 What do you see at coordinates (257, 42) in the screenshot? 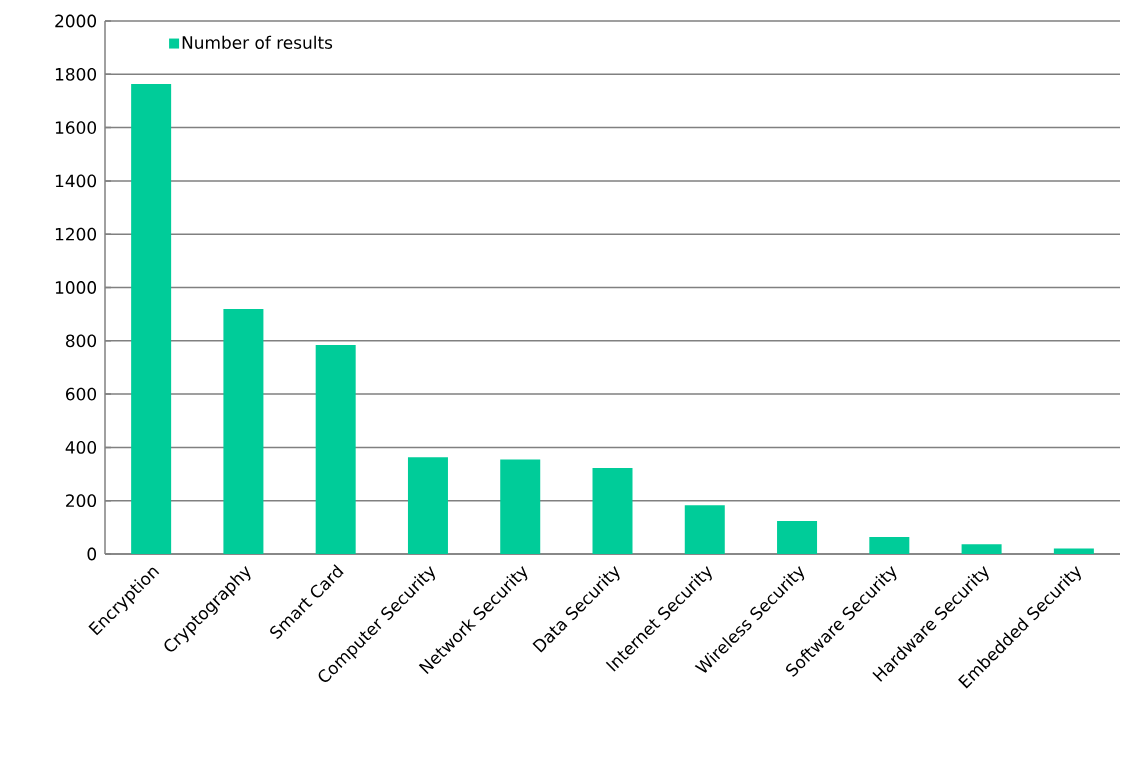
I see `legend-label: Number of results` at bounding box center [257, 42].